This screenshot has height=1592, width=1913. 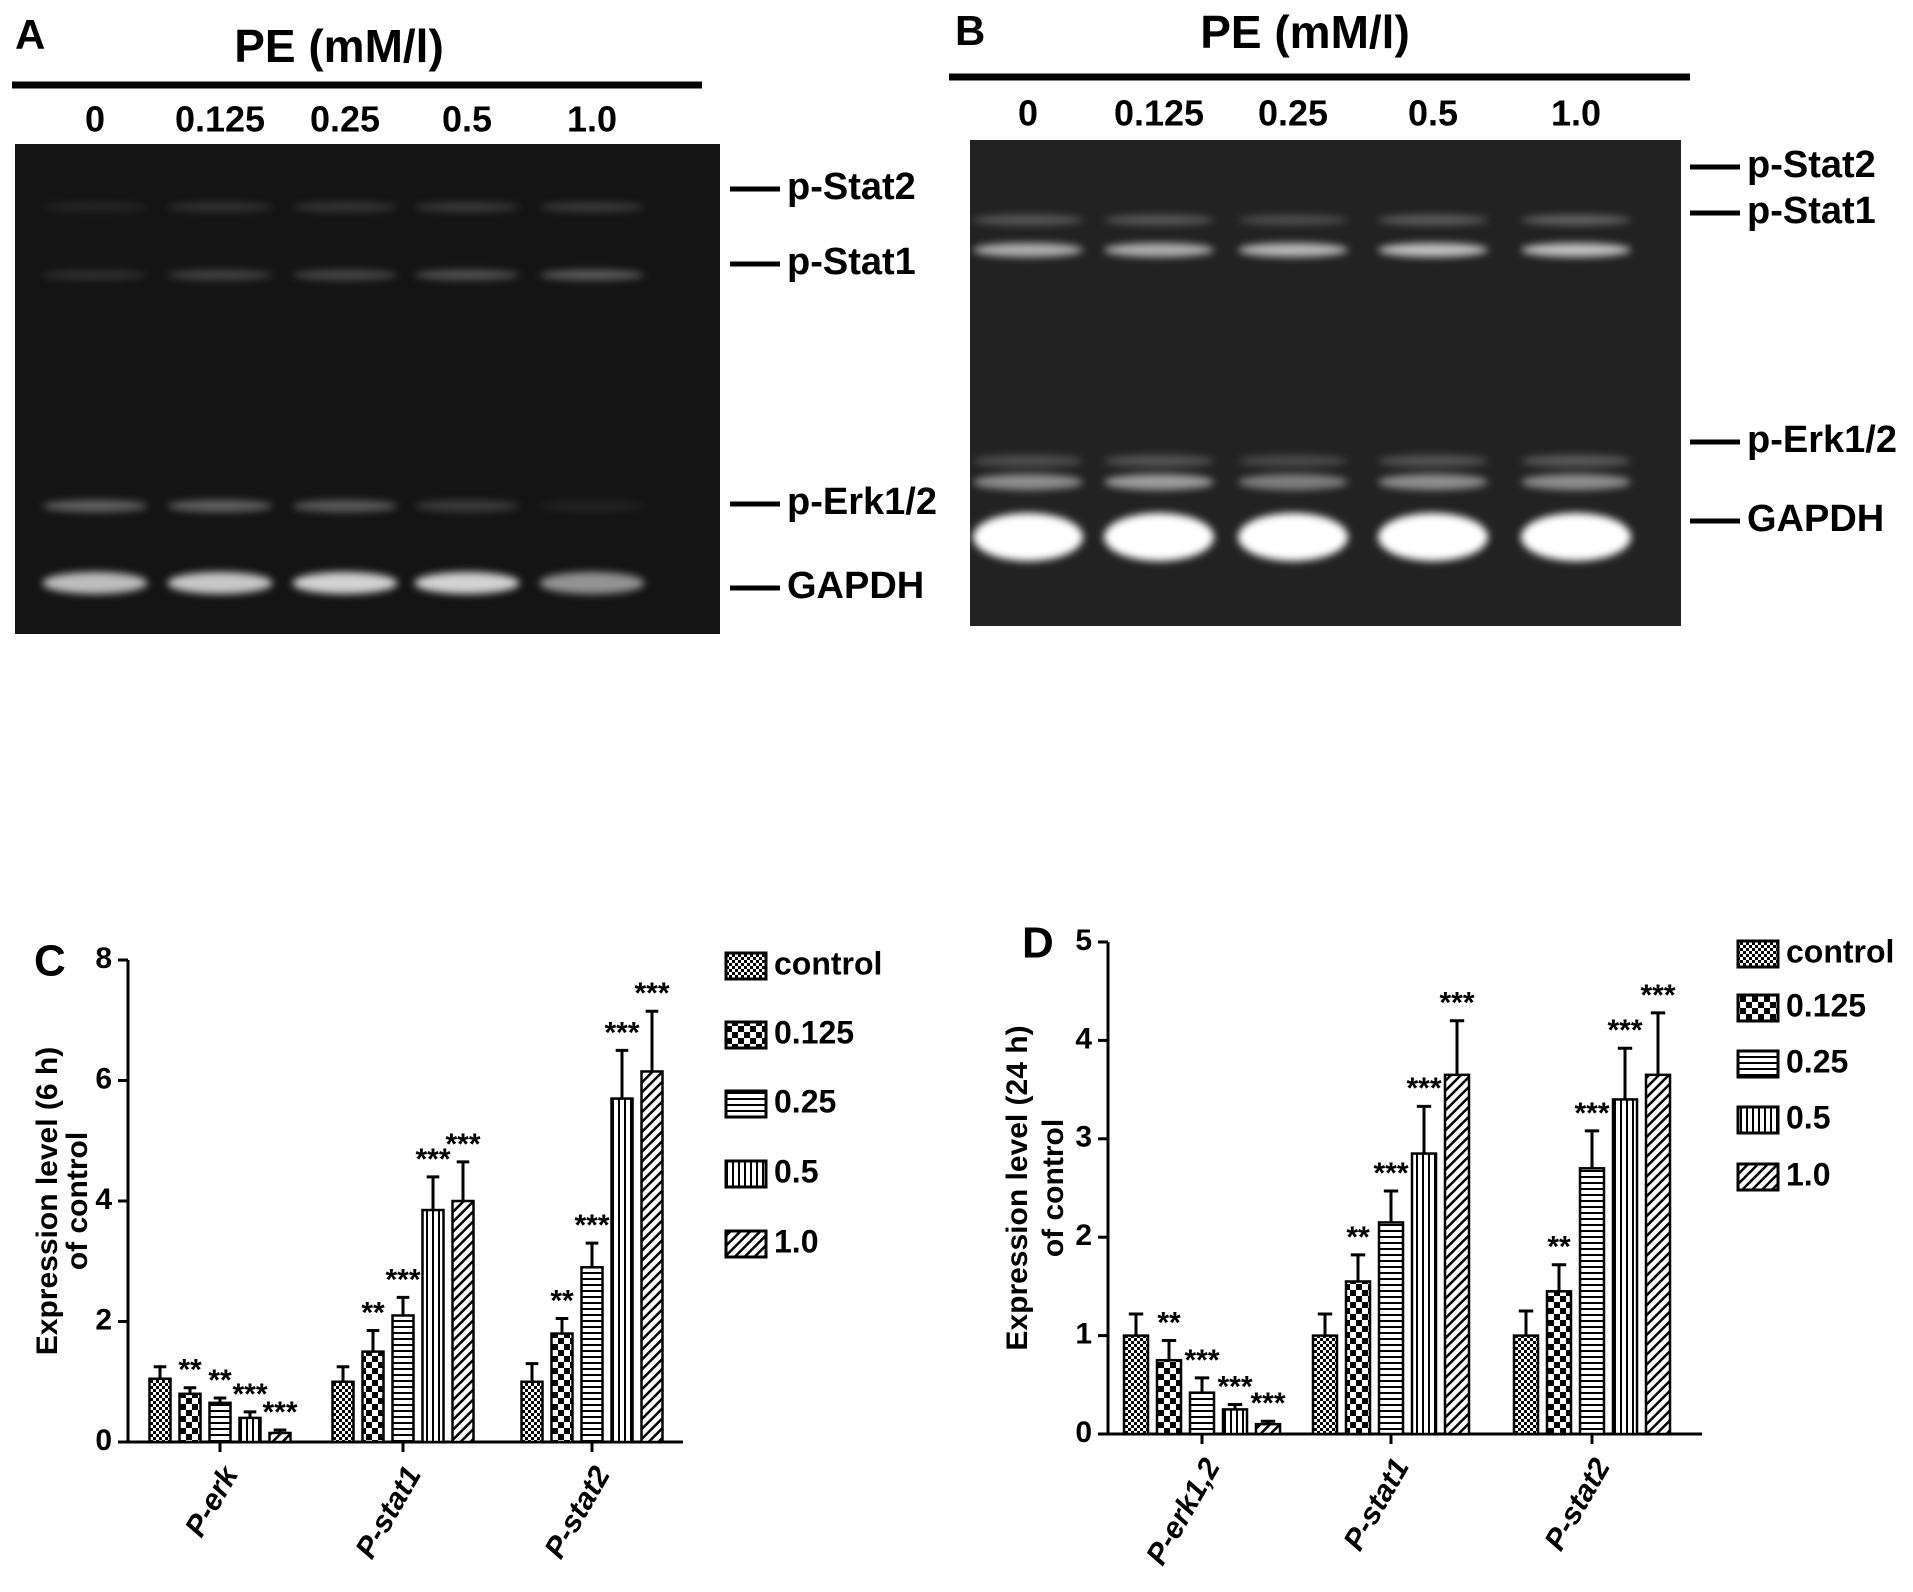 What do you see at coordinates (1053, 1188) in the screenshot?
I see `y-axis-label: of control` at bounding box center [1053, 1188].